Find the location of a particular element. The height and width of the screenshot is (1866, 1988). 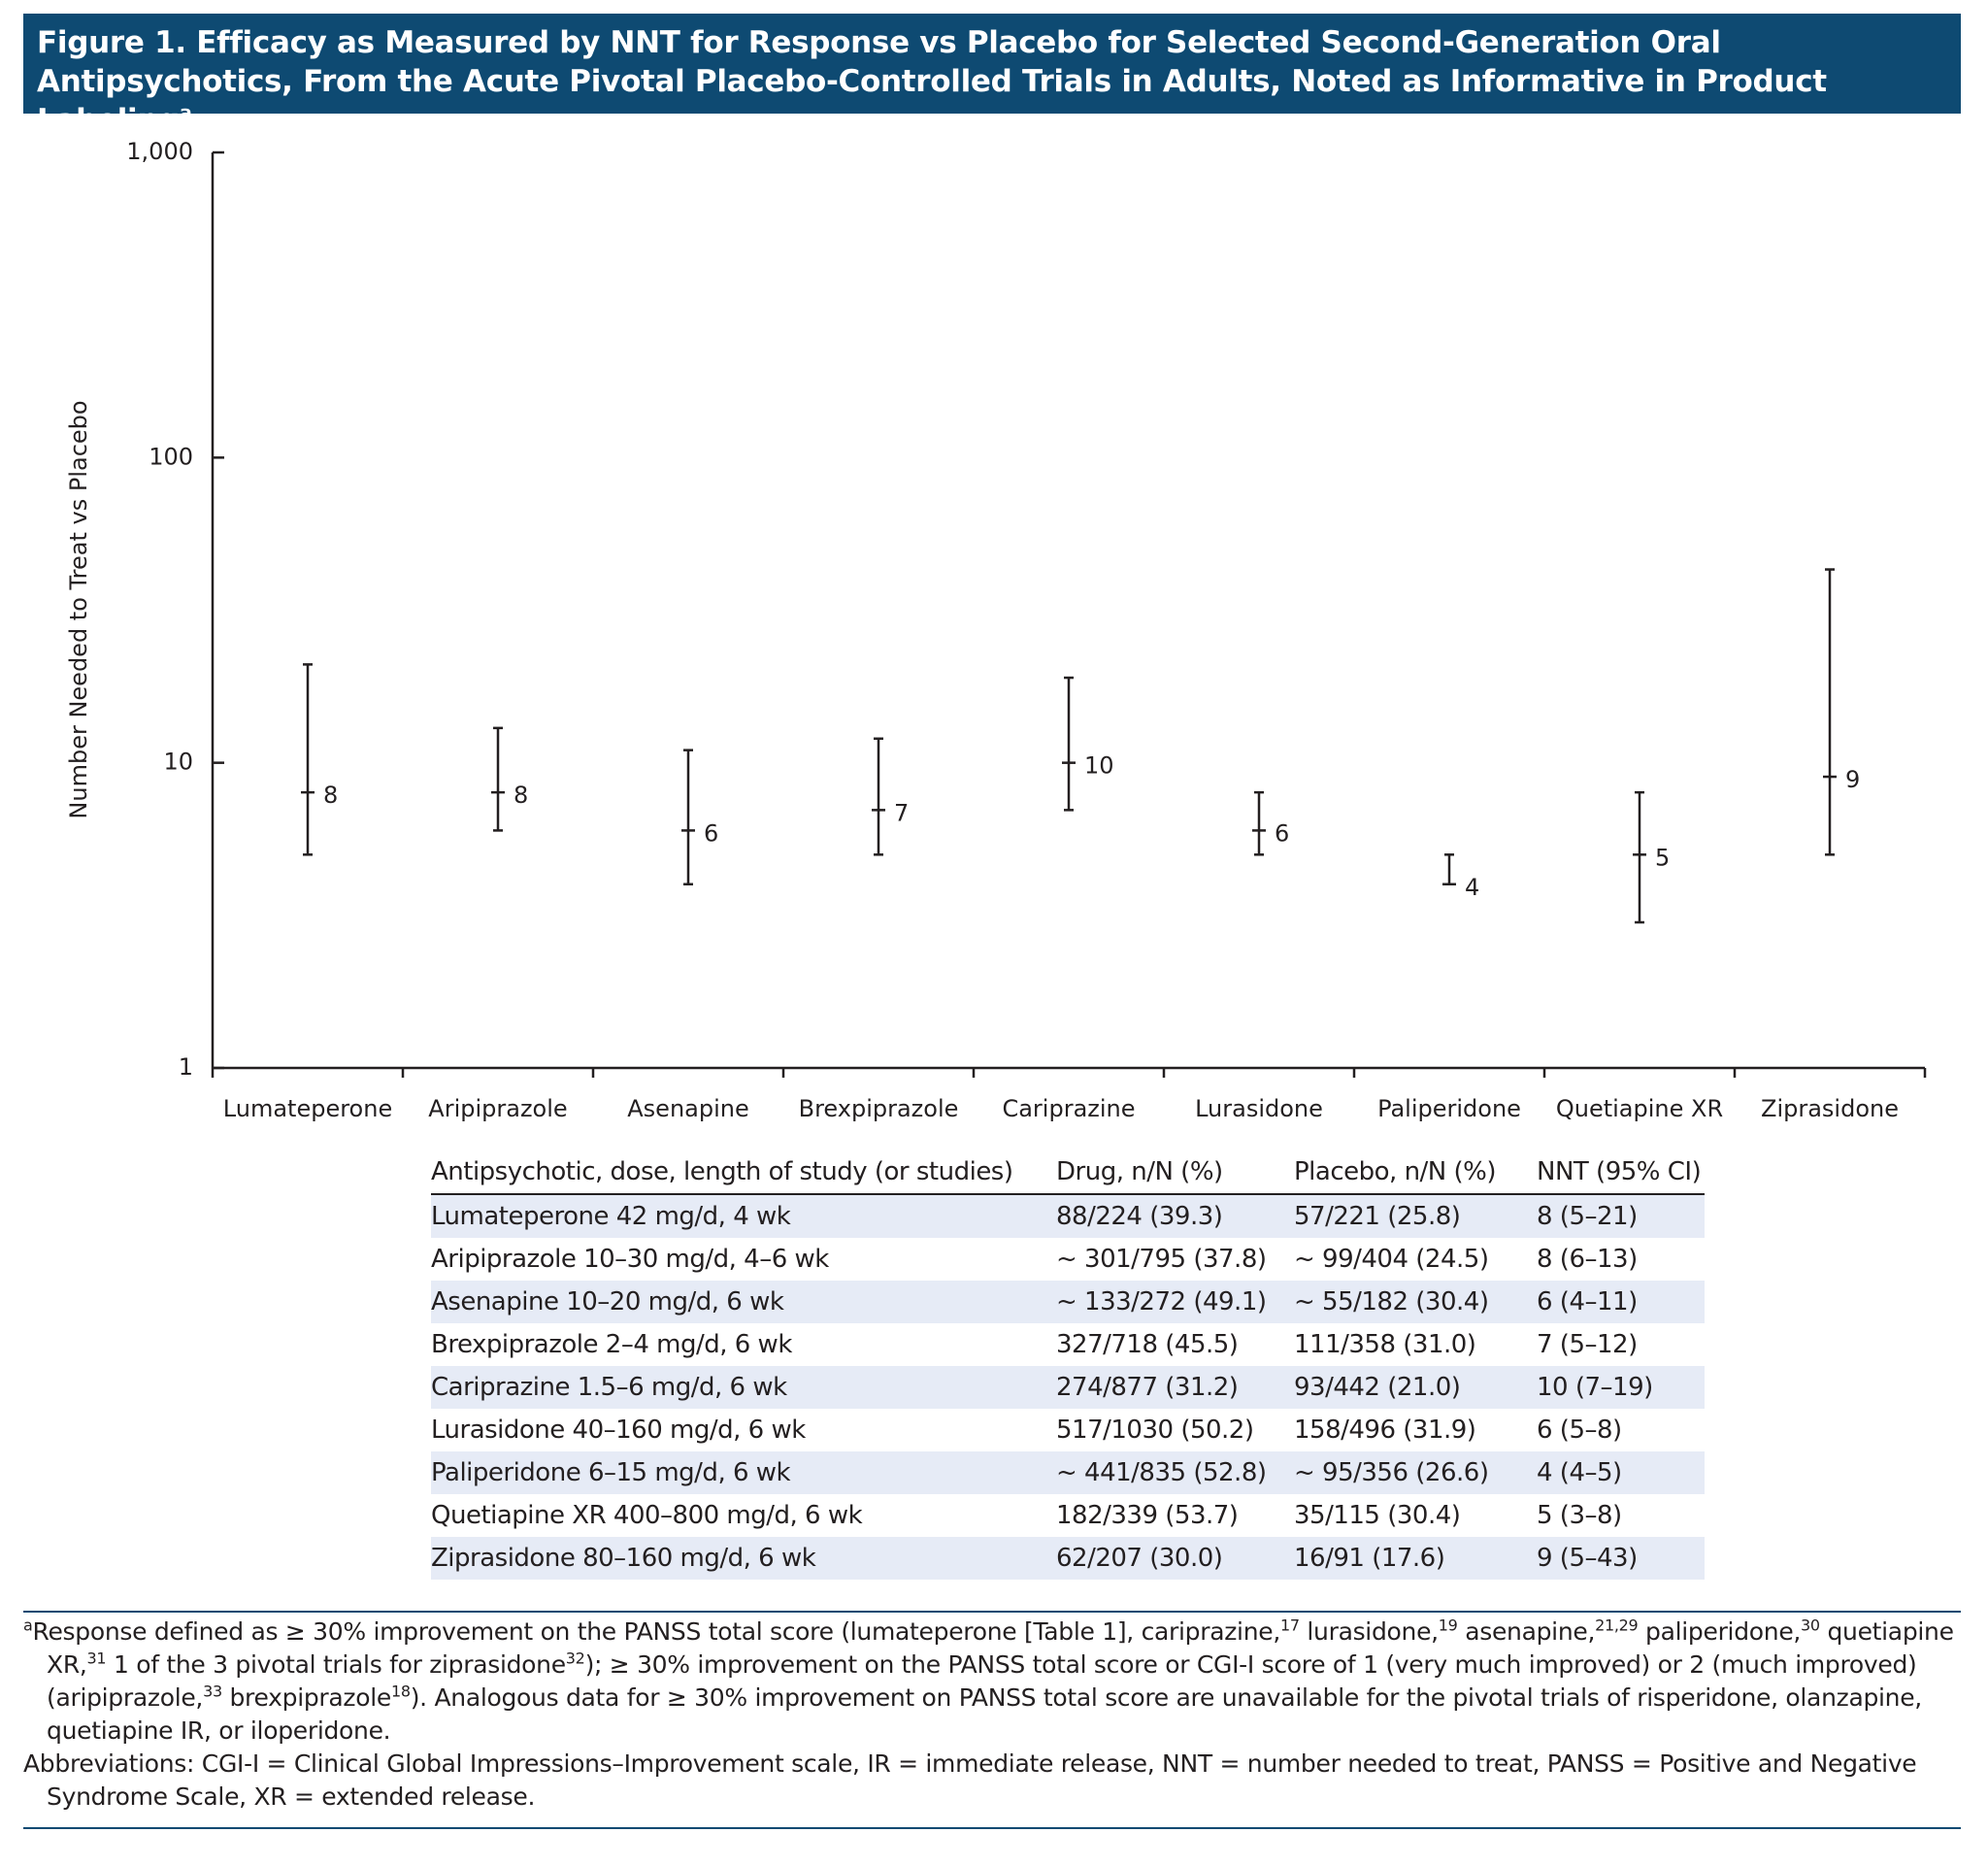

table-cell: Asenapine 10–20 mg/d, 6 wk is located at coordinates (744, 1302).